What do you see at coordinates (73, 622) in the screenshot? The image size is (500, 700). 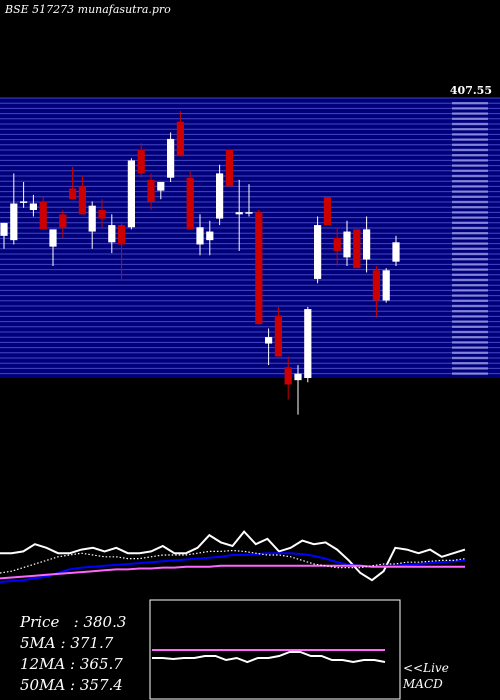 I see `price-stat: Price : 380.3` at bounding box center [73, 622].